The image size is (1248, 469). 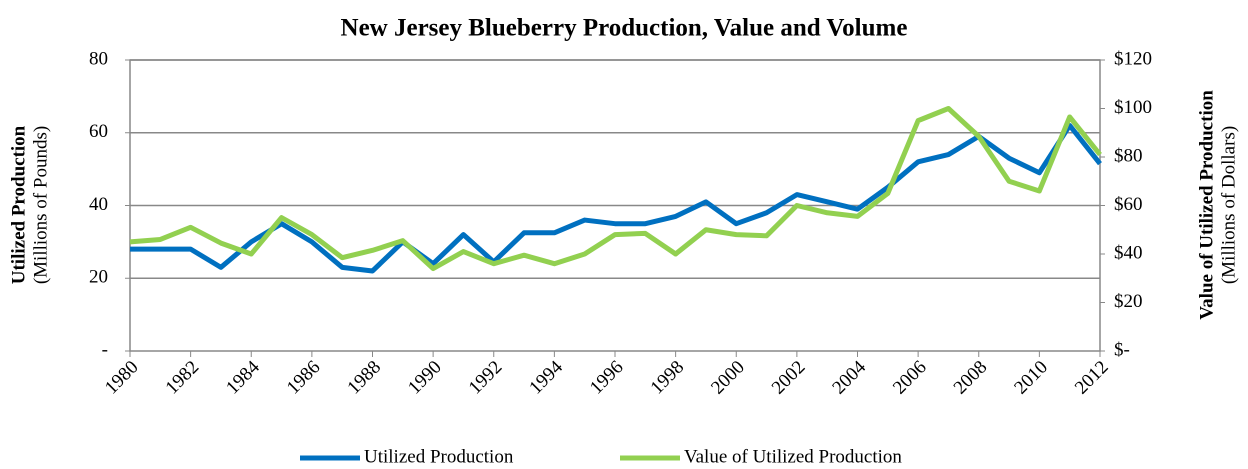 I want to click on x-tick-label: 2004, so click(x=849, y=377).